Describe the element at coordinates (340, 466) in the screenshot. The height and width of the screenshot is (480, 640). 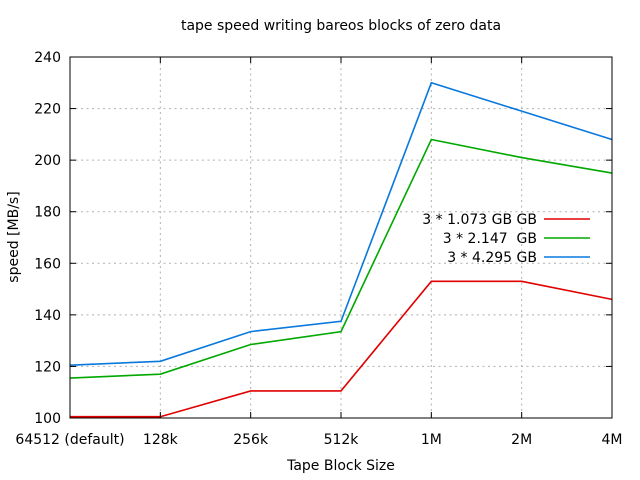
I see `x-axis-label: Tape Block Size` at that location.